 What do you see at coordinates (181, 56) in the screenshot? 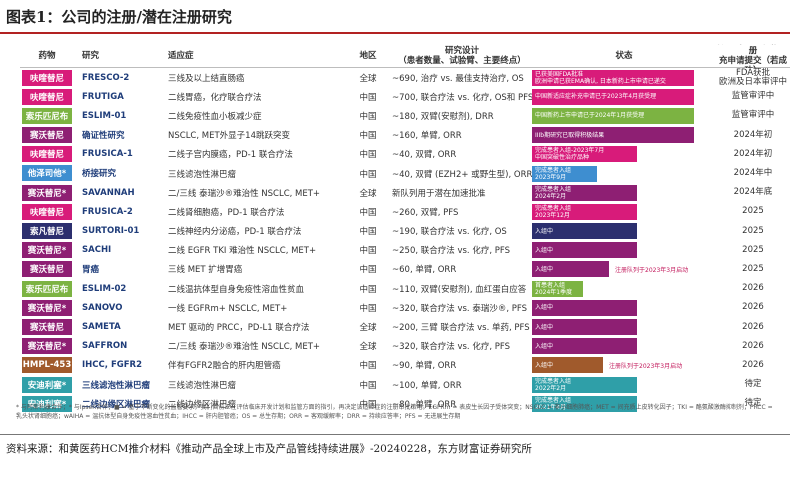
I see `header-indication: 适应症` at bounding box center [181, 56].